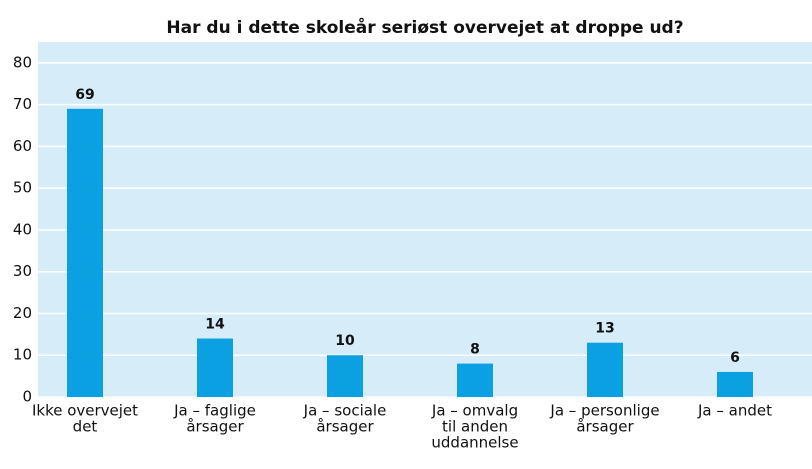  I want to click on x-tick-label: det, so click(85, 427).